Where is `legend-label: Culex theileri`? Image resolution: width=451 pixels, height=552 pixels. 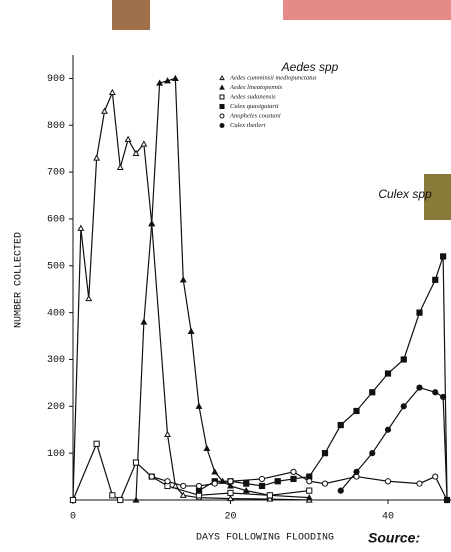 legend-label: Culex theileri is located at coordinates (248, 125).